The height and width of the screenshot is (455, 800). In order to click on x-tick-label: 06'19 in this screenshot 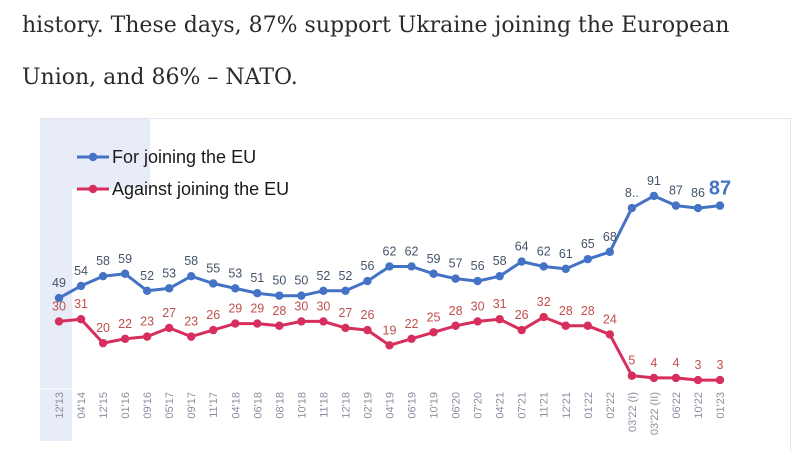, I will do `click(413, 405)`.